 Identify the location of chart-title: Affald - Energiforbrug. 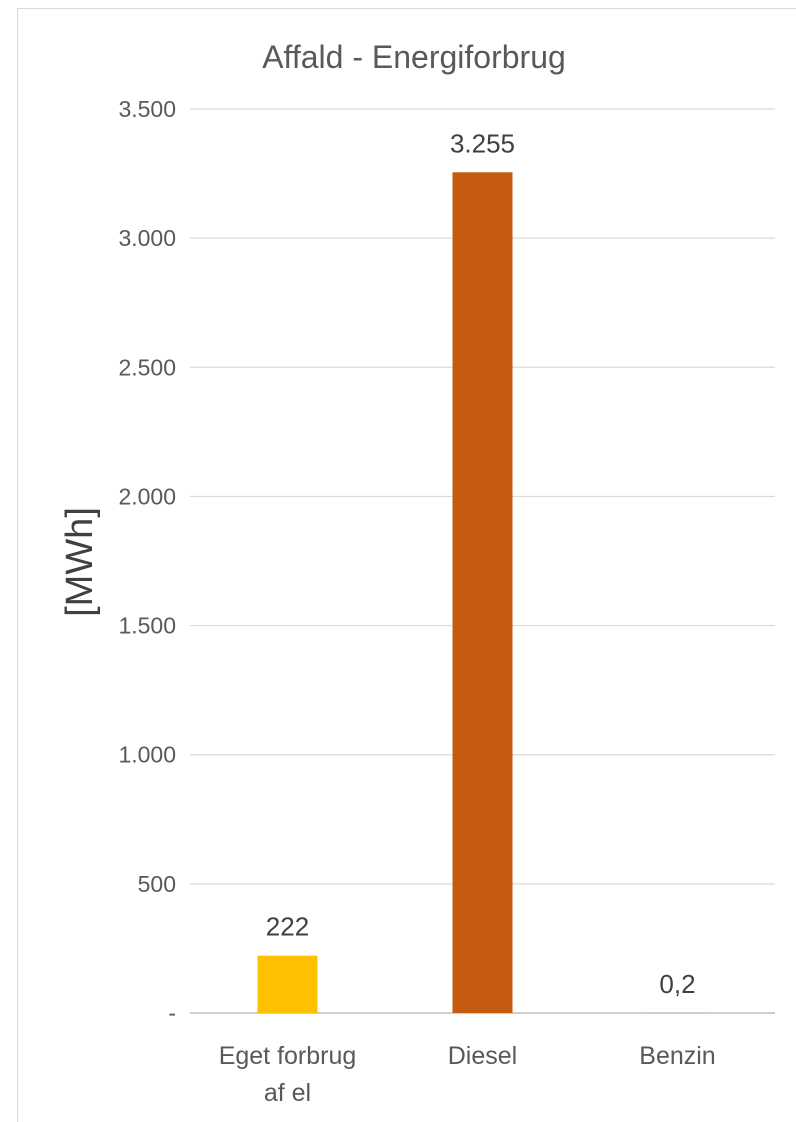
(414, 57).